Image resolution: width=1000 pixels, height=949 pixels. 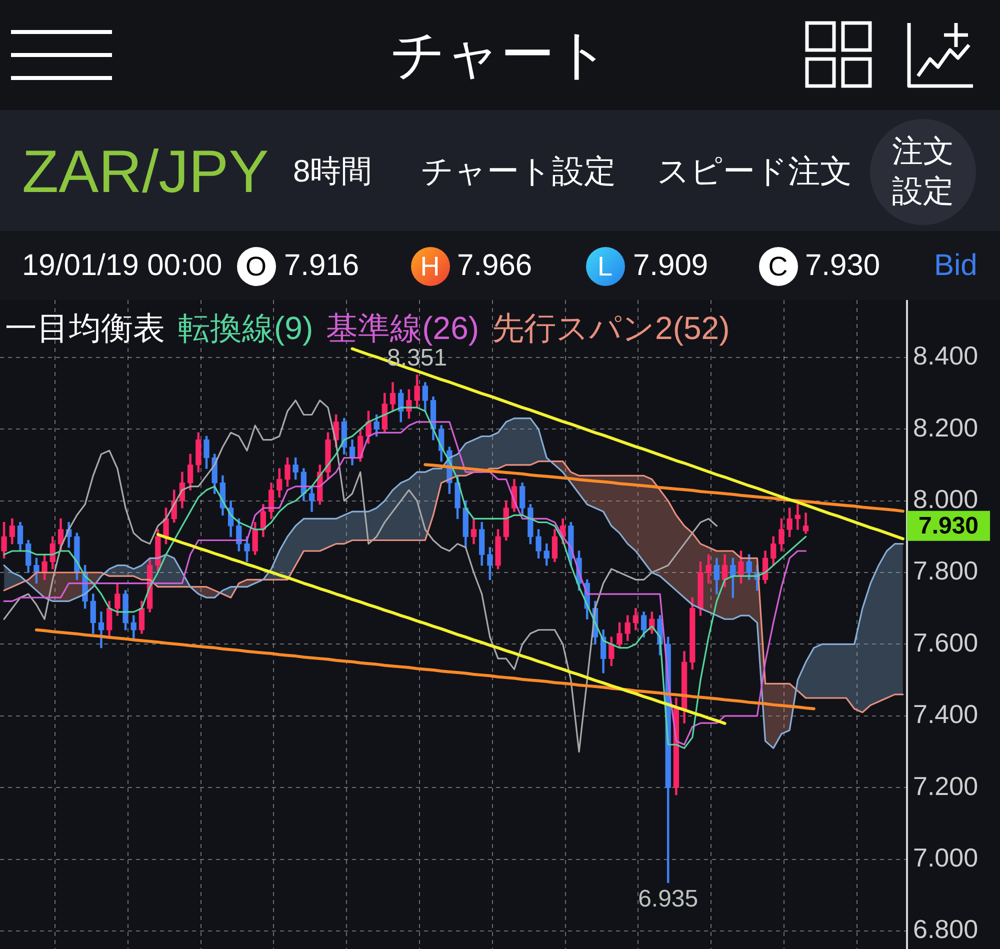 What do you see at coordinates (945, 427) in the screenshot?
I see `y-tick-label: 8.200` at bounding box center [945, 427].